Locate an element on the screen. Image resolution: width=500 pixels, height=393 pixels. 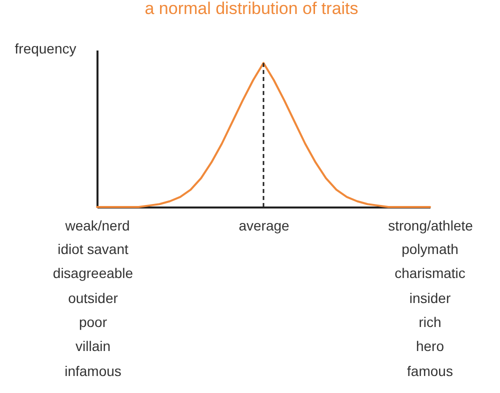
text: charismatic is located at coordinates (430, 273).